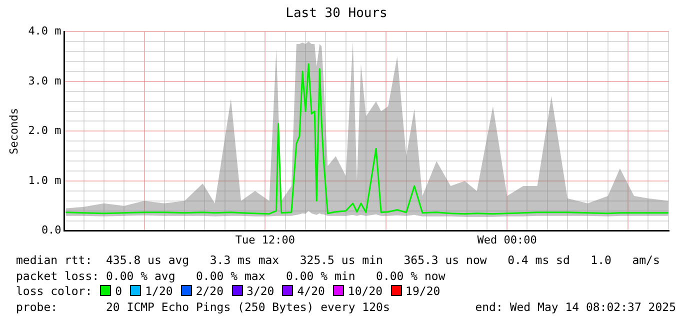 Image resolution: width=697 pixels, height=321 pixels. What do you see at coordinates (54, 291) in the screenshot?
I see `legend-title: loss color:` at bounding box center [54, 291].